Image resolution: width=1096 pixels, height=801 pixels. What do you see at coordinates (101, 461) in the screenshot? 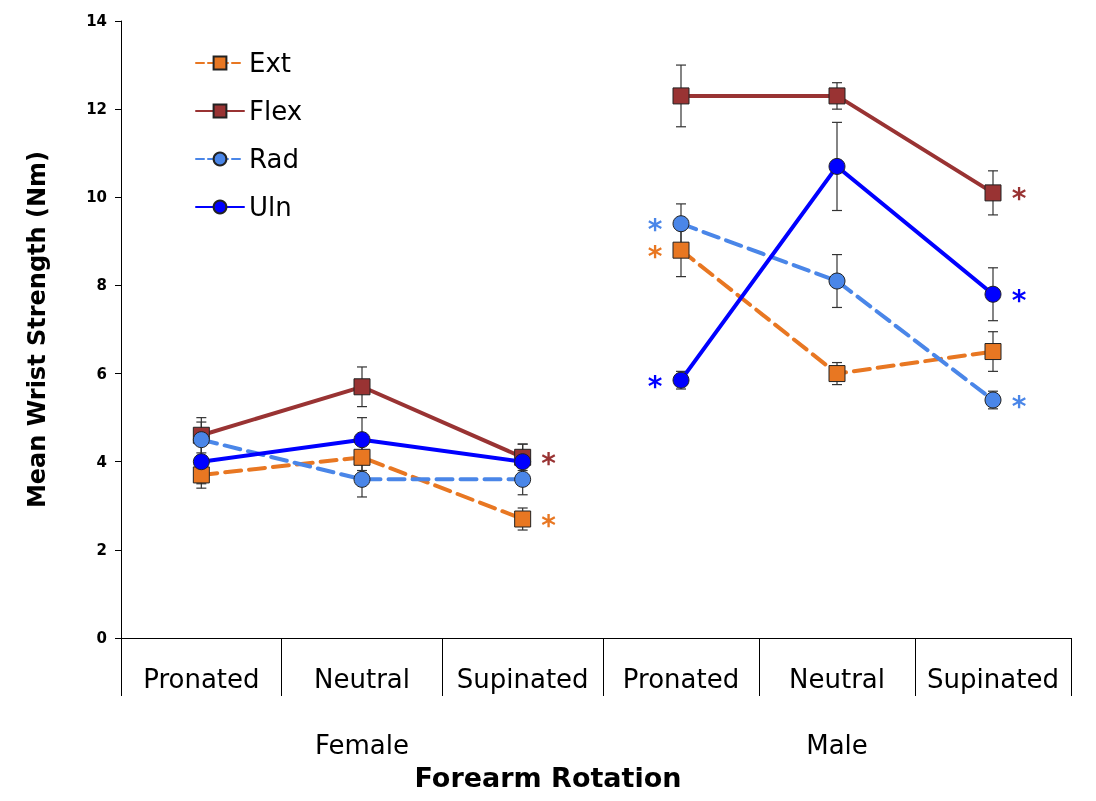
I see `y-tick-label: 4` at bounding box center [101, 461].